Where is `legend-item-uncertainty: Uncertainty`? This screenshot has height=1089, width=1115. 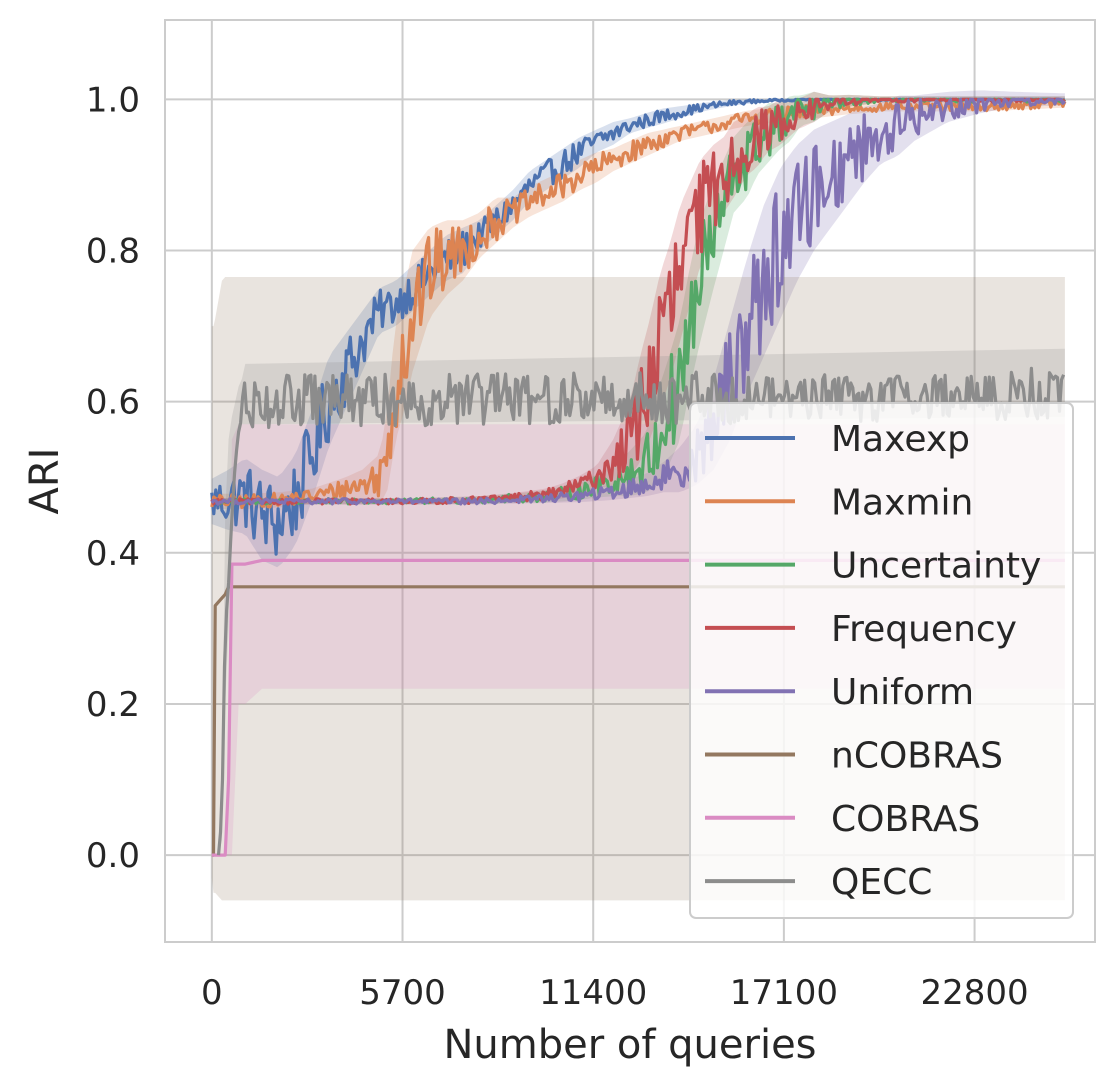
legend-item-uncertainty: Uncertainty is located at coordinates (873, 566).